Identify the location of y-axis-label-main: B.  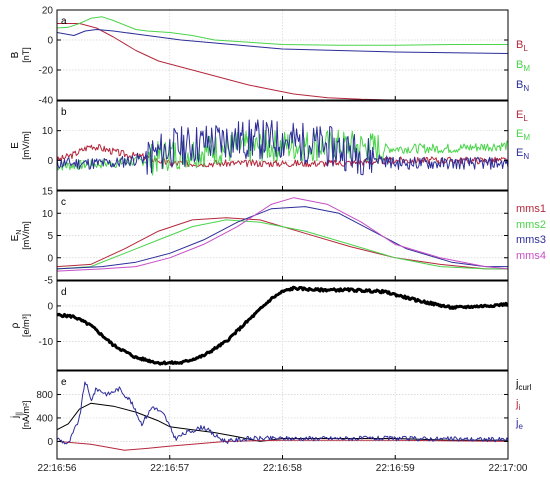
(15, 54).